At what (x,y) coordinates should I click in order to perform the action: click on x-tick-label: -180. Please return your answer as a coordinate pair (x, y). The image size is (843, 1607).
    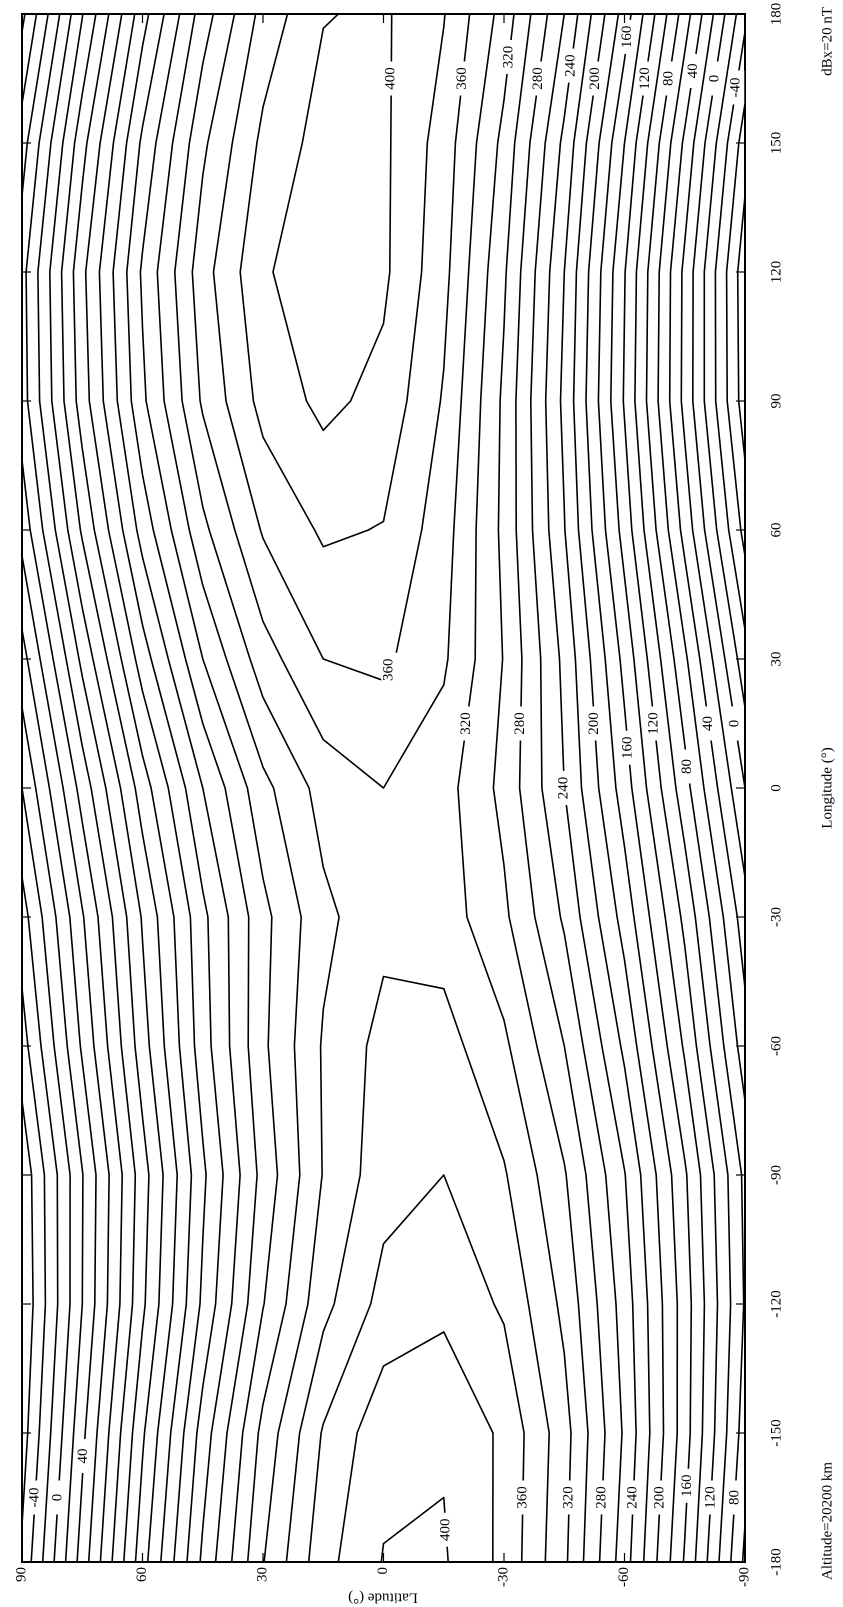
    Looking at the image, I should click on (776, 1562).